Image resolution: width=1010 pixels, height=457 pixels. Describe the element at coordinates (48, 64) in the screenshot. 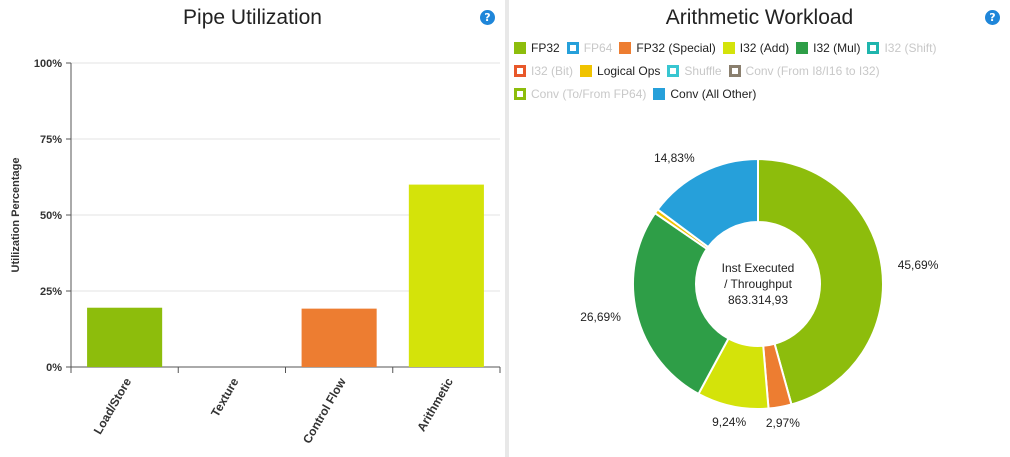

I see `y-tick-label: 100%` at that location.